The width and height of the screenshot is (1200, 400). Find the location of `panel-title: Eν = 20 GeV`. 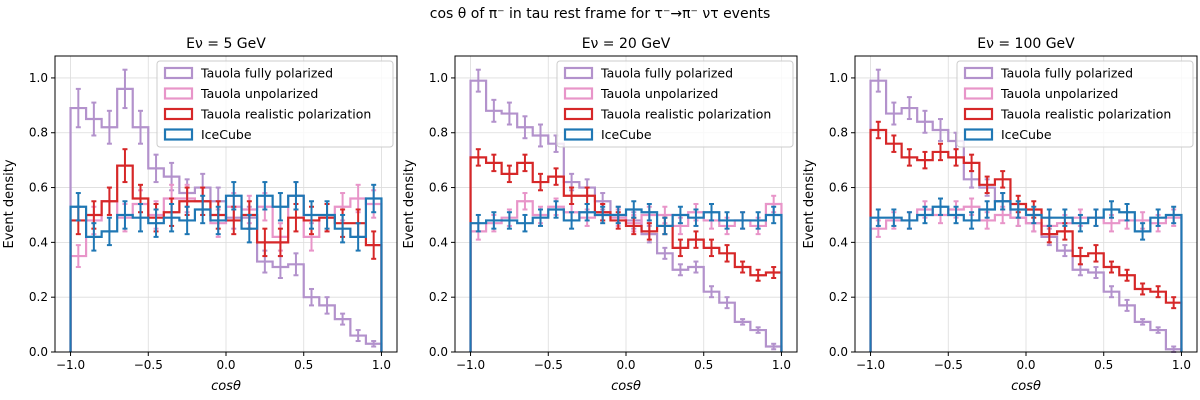

panel-title: Eν = 20 GeV is located at coordinates (626, 44).